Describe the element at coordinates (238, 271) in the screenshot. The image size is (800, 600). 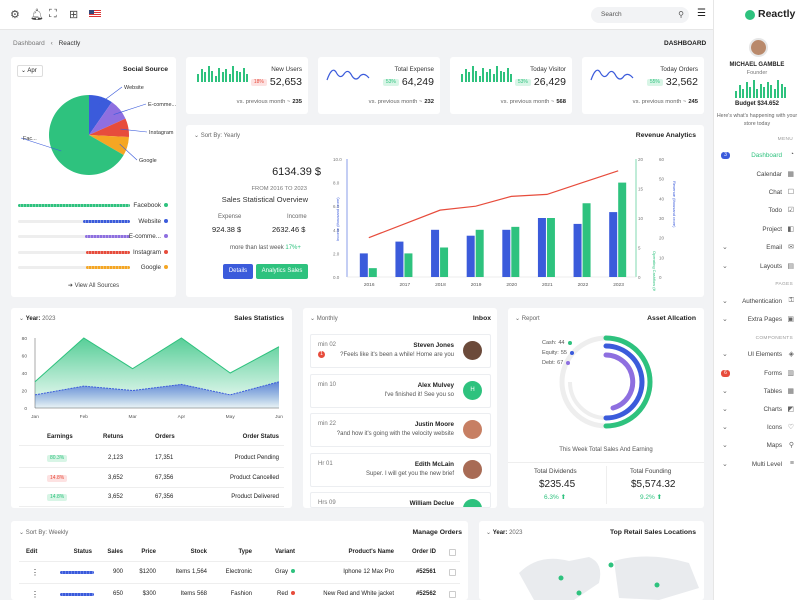
I see `details-button: Details` at that location.